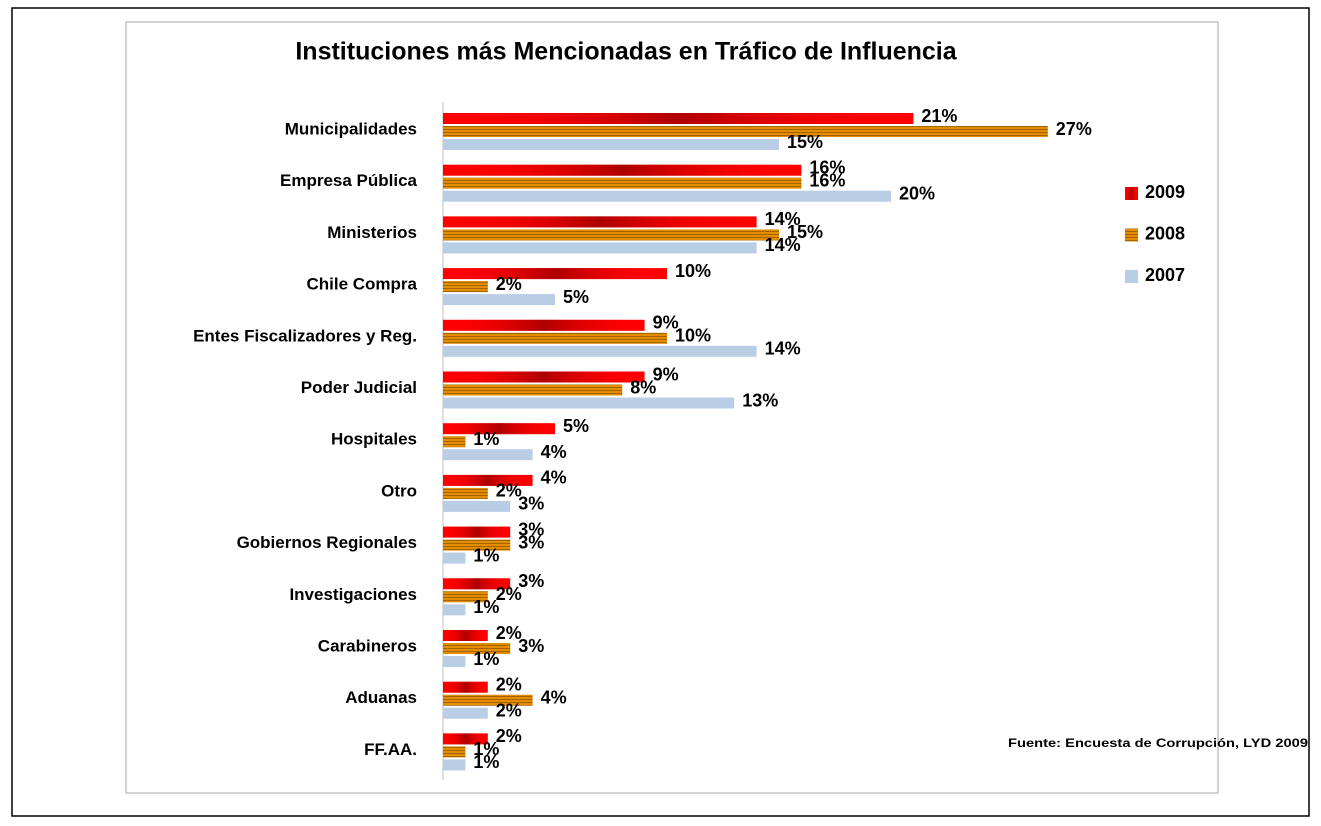 This screenshot has width=1321, height=826. I want to click on category-label: Municipalidades, so click(351, 128).